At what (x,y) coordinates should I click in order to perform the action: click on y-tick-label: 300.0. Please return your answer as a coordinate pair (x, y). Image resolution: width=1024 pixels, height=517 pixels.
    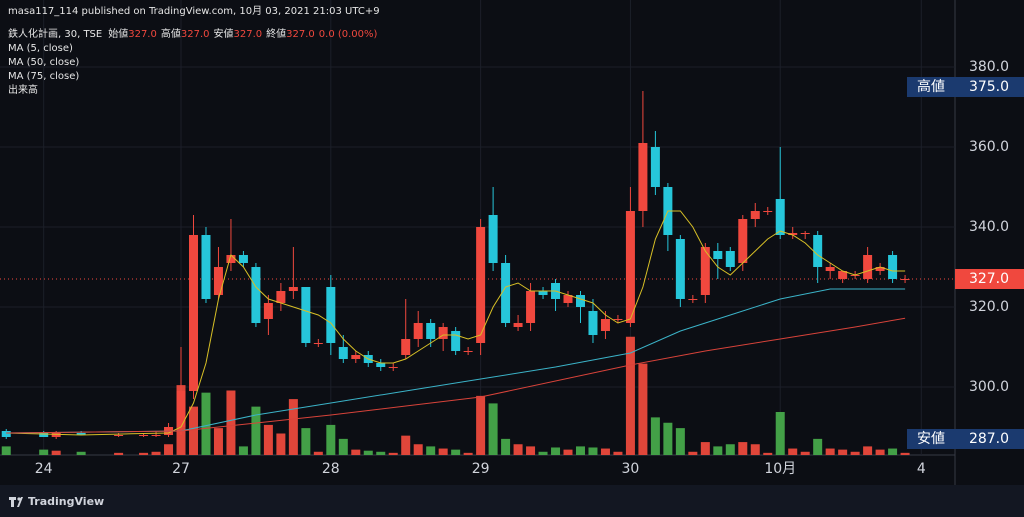
    Looking at the image, I should click on (989, 387).